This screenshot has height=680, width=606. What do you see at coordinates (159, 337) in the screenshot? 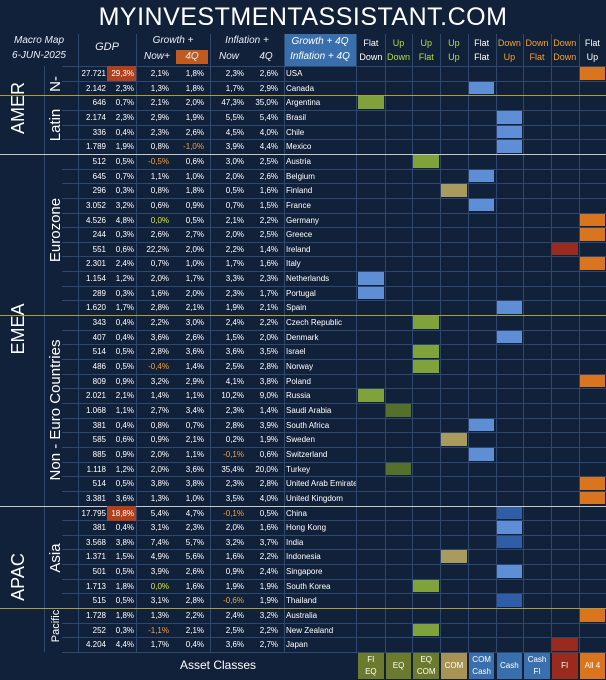
I see `growth-now: 3,6%` at bounding box center [159, 337].